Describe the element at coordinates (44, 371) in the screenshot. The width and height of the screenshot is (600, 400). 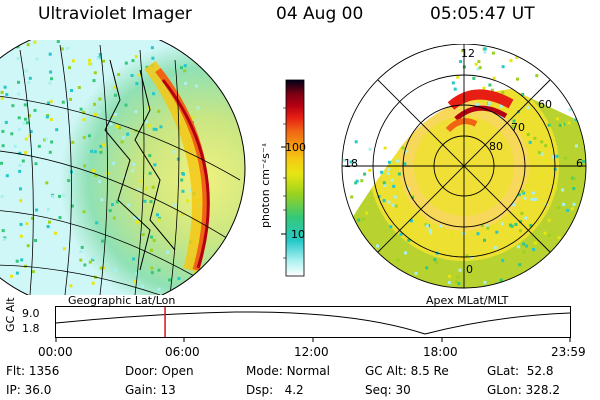
I see `flight-value: 1356` at that location.